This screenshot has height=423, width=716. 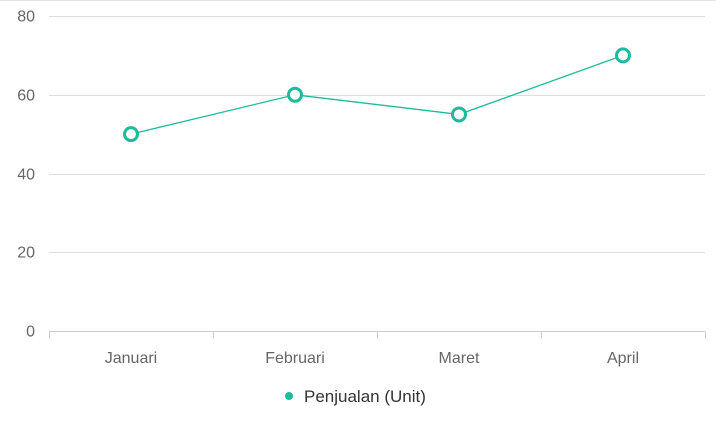 What do you see at coordinates (26, 175) in the screenshot?
I see `y-tick-label: 40` at bounding box center [26, 175].